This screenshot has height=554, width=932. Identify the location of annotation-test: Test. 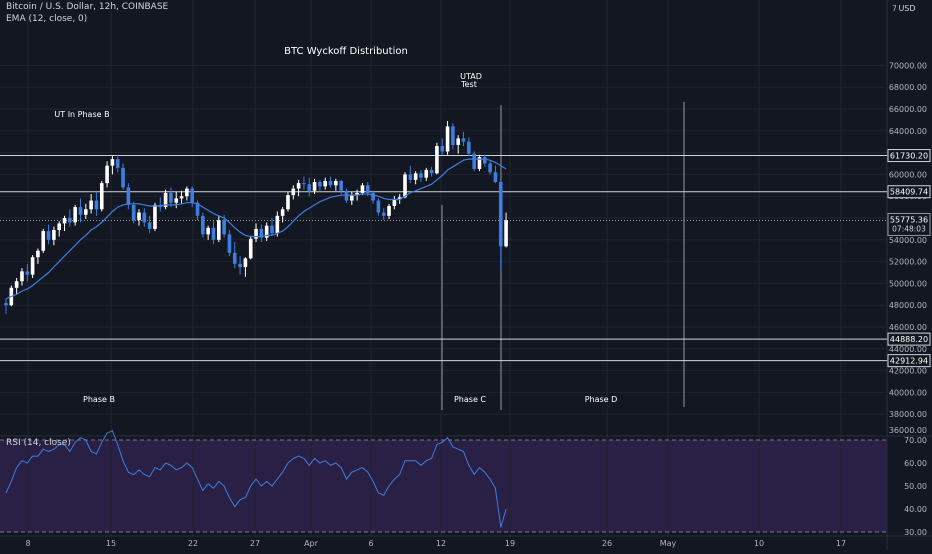
(468, 84).